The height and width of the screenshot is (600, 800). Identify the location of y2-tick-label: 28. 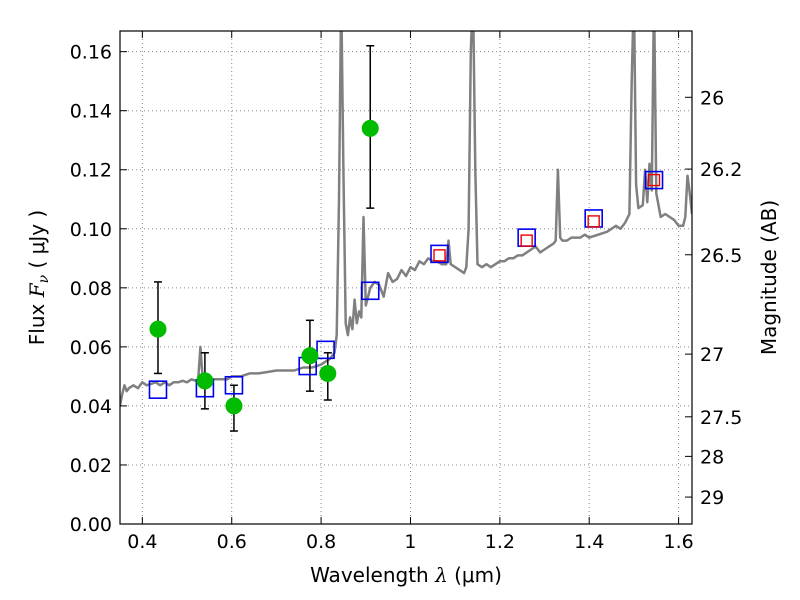
(712, 457).